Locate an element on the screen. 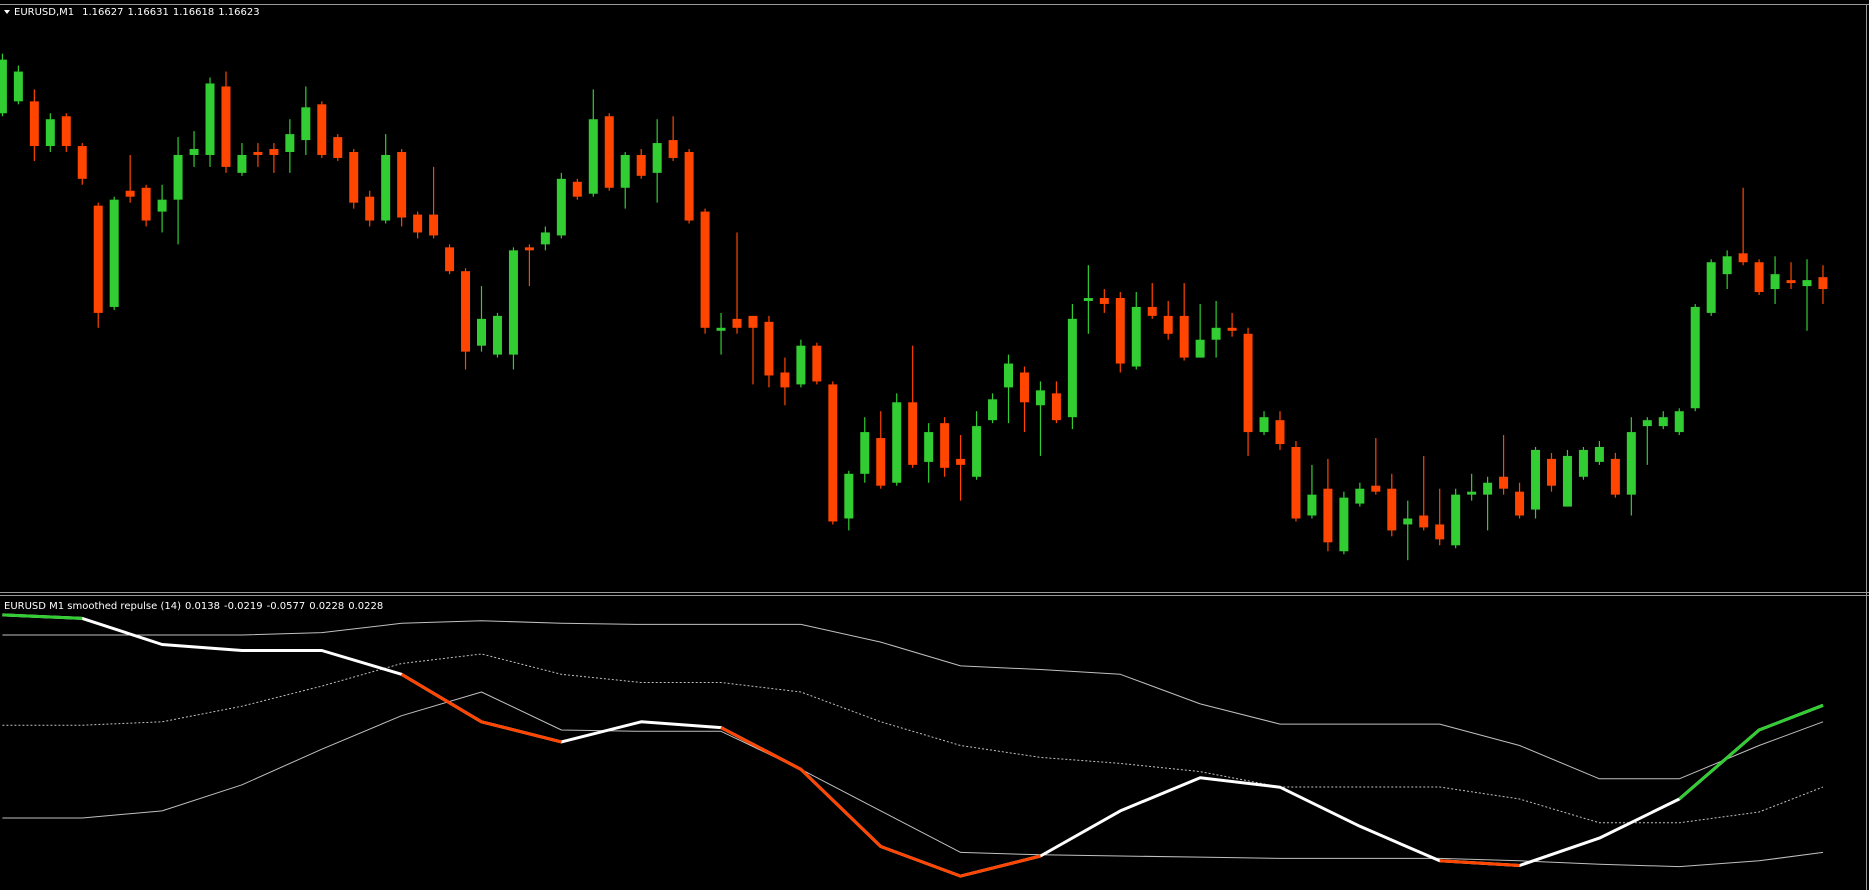 This screenshot has height=890, width=1869. close-value: 1.16623 is located at coordinates (238, 12).